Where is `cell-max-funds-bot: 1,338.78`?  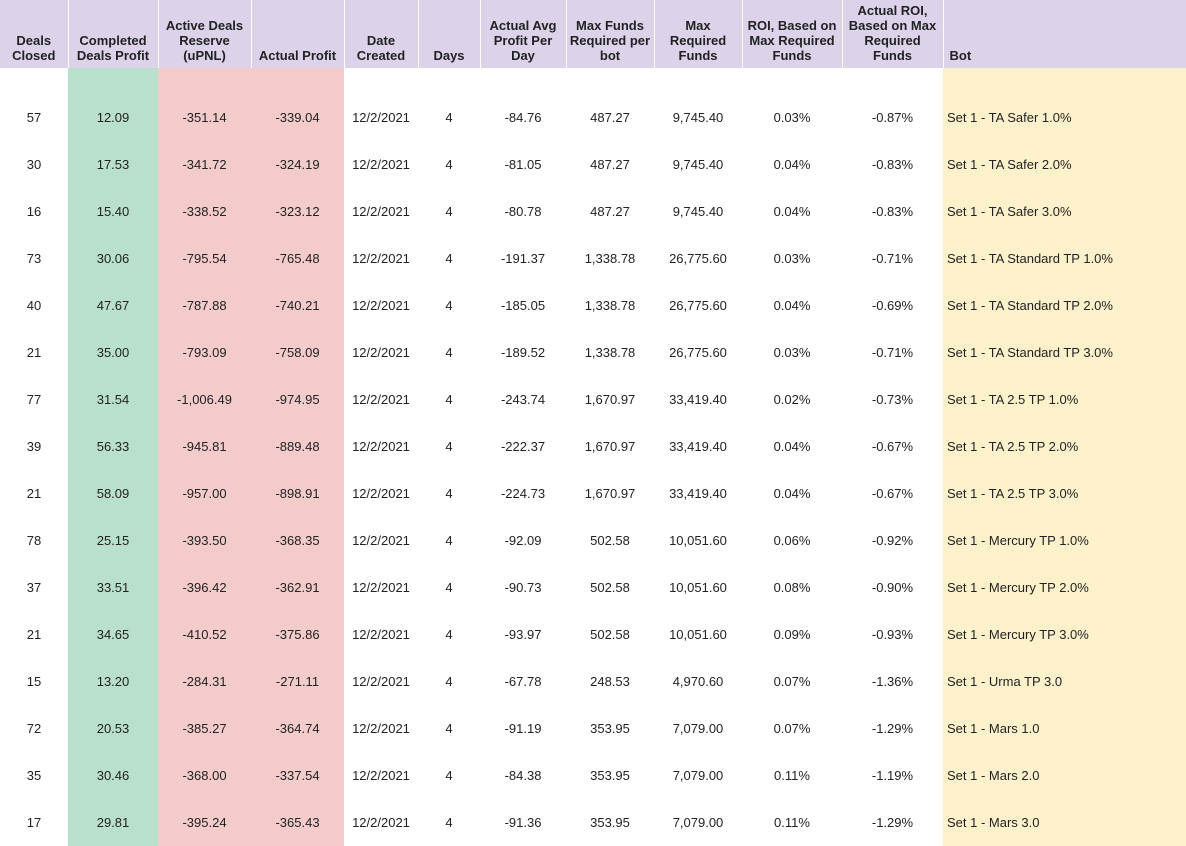
cell-max-funds-bot: 1,338.78 is located at coordinates (610, 352).